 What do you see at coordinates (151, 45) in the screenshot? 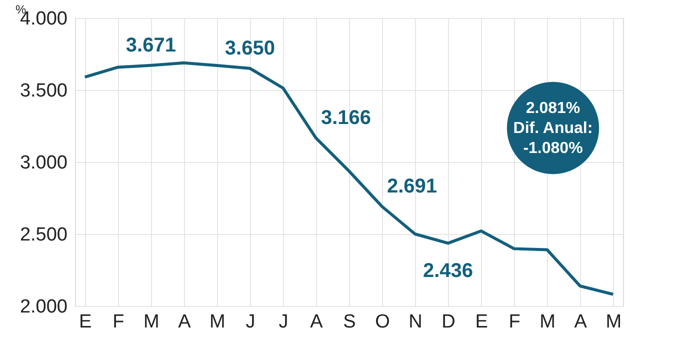
I see `data-label: 3.671` at bounding box center [151, 45].